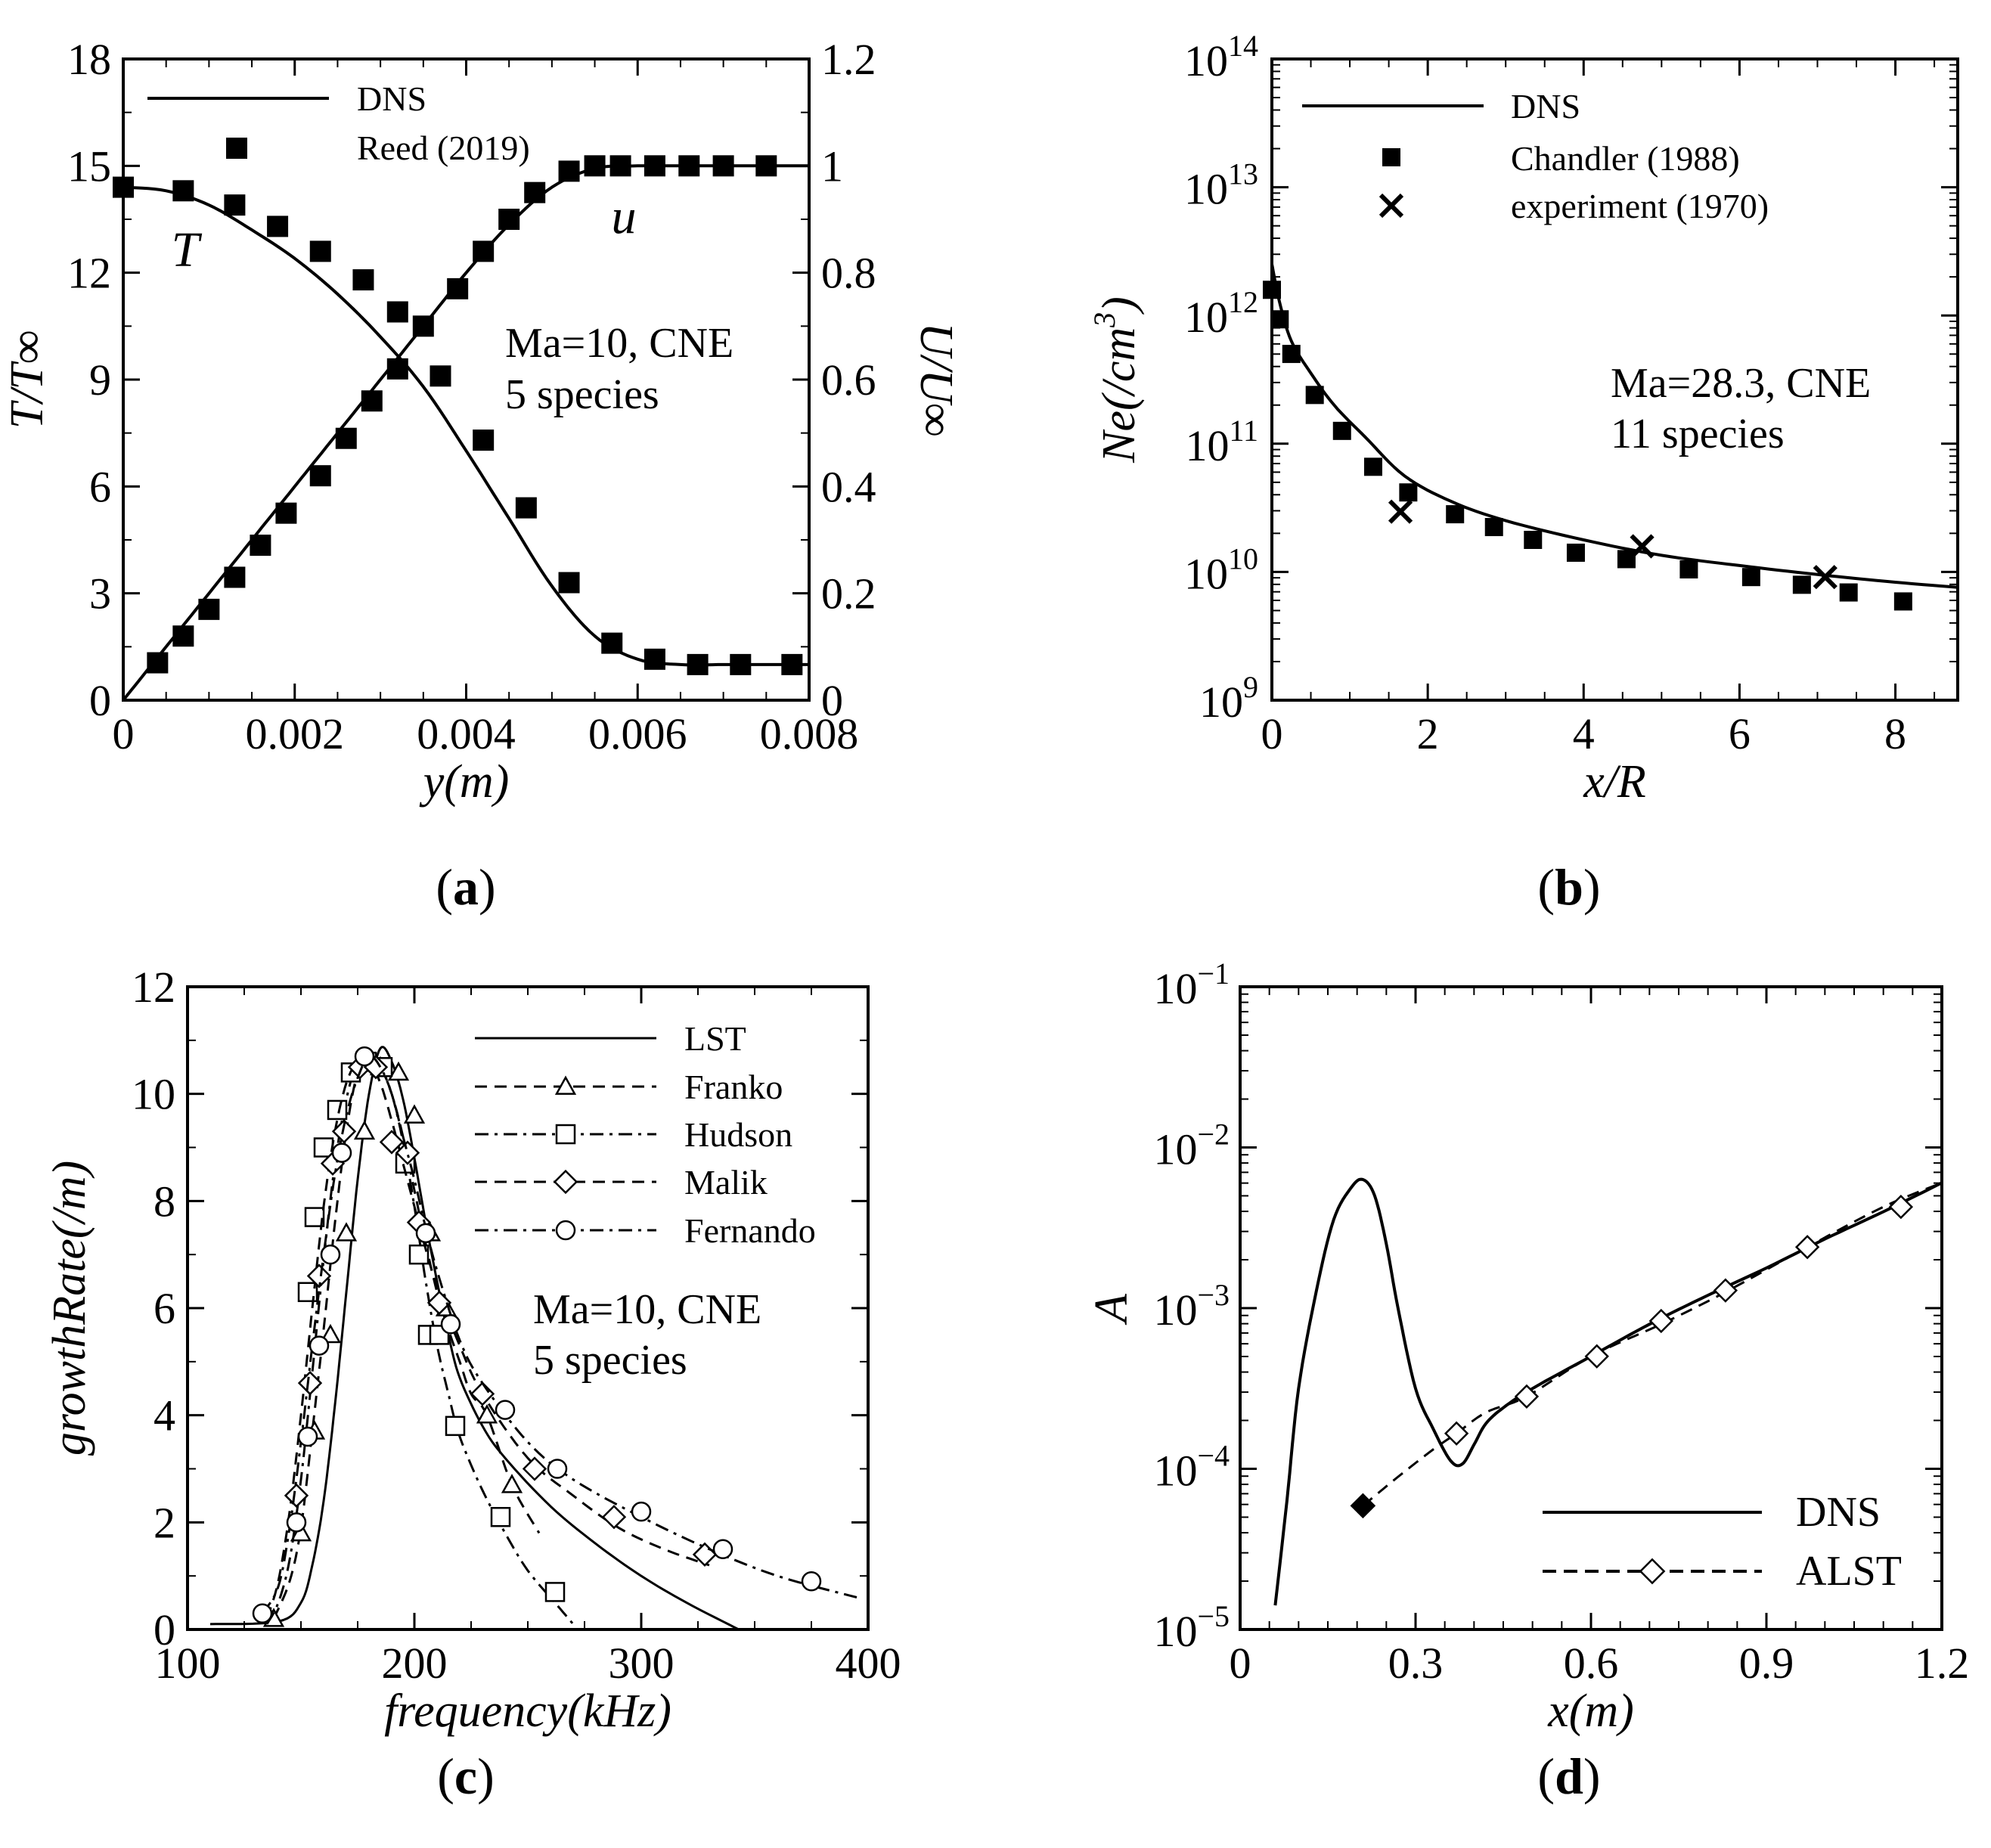 The height and width of the screenshot is (1848, 1991). What do you see at coordinates (848, 380) in the screenshot?
I see `y-right-tick-label: 0.6` at bounding box center [848, 380].